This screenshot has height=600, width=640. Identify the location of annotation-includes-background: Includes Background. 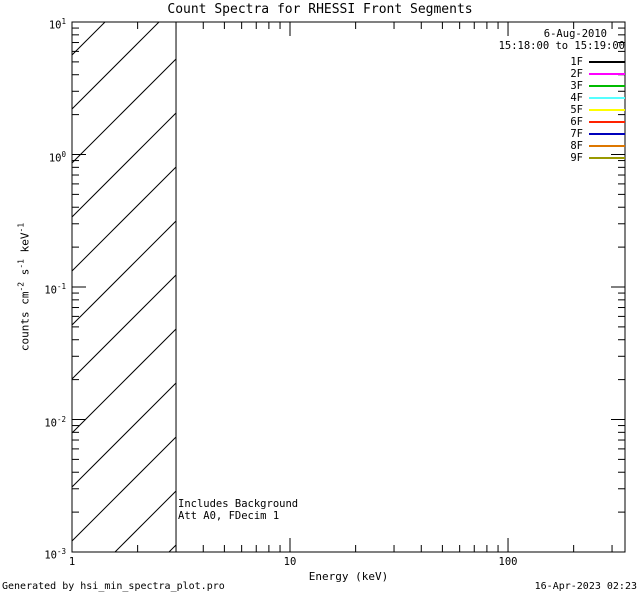
(238, 504).